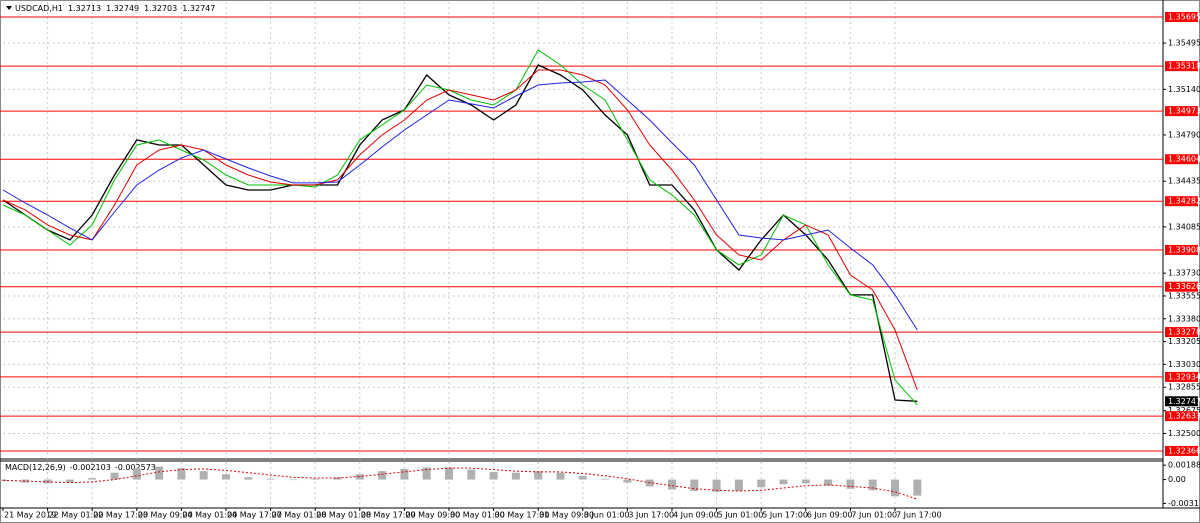 The height and width of the screenshot is (523, 1200). I want to click on x-tick-label: 29 May 09:00, so click(432, 515).